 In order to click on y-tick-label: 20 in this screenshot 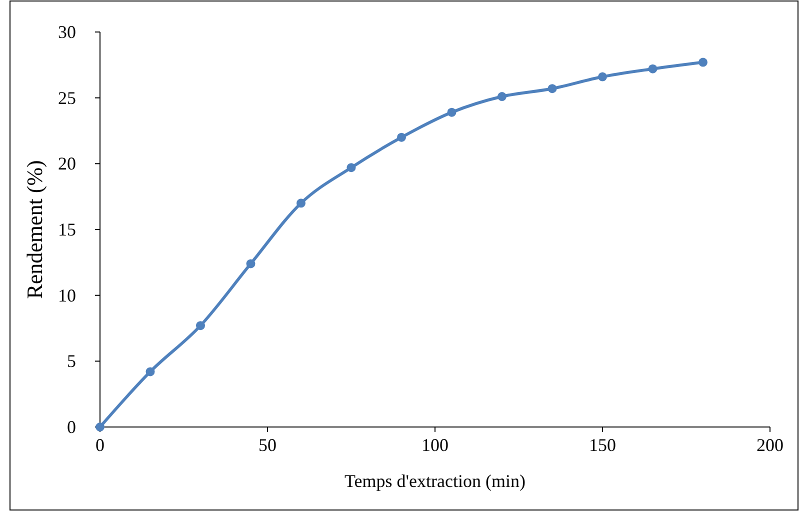, I will do `click(67, 164)`.